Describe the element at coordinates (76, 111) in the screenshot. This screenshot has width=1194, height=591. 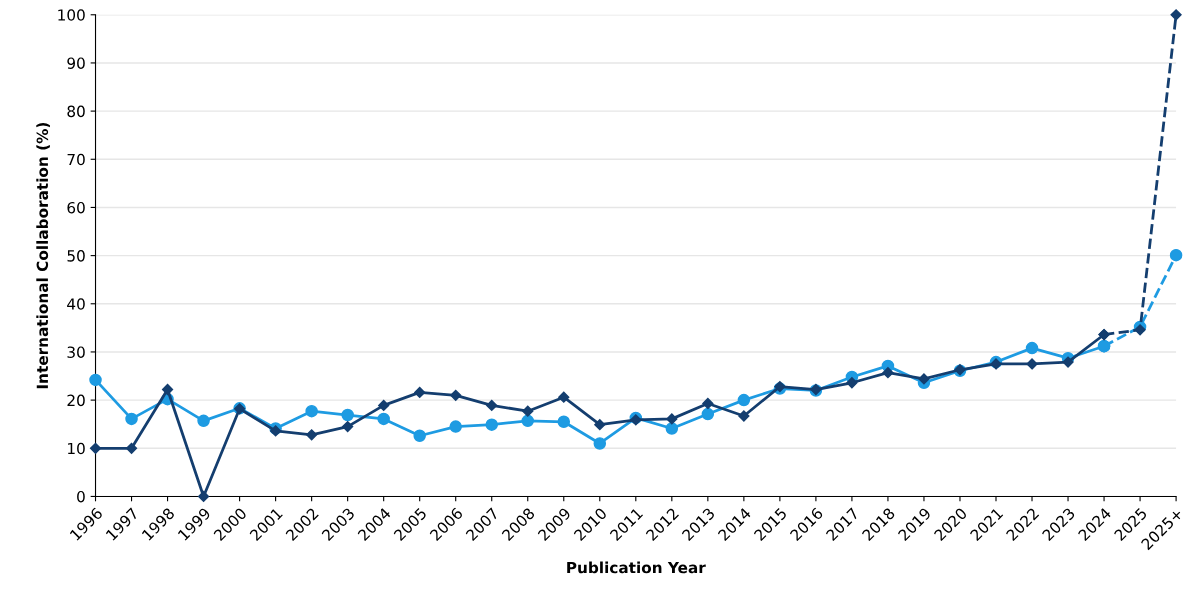
I see `y-tick-label: 80` at that location.